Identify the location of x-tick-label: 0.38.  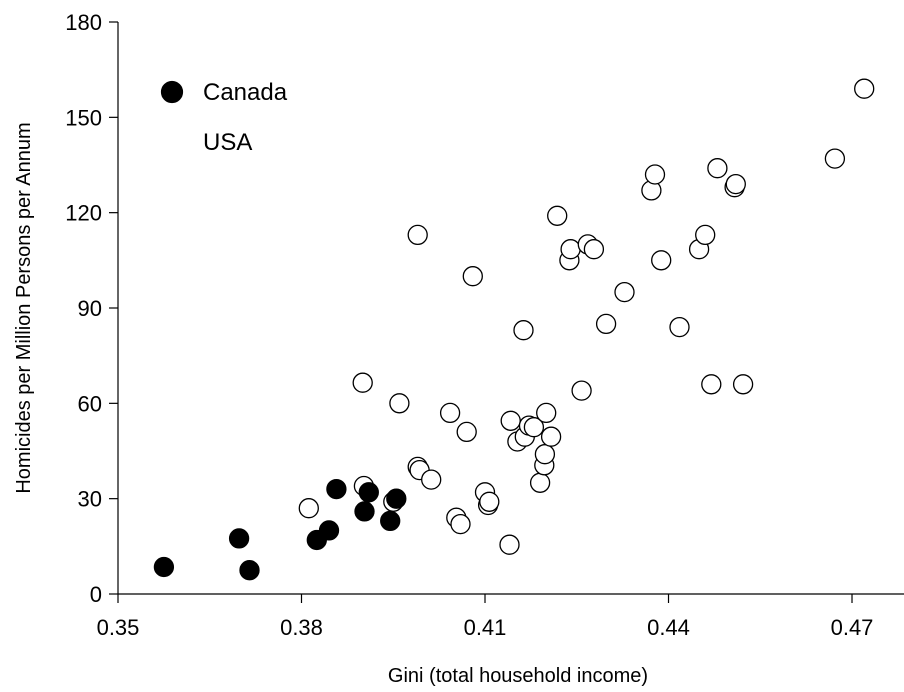
(301, 627).